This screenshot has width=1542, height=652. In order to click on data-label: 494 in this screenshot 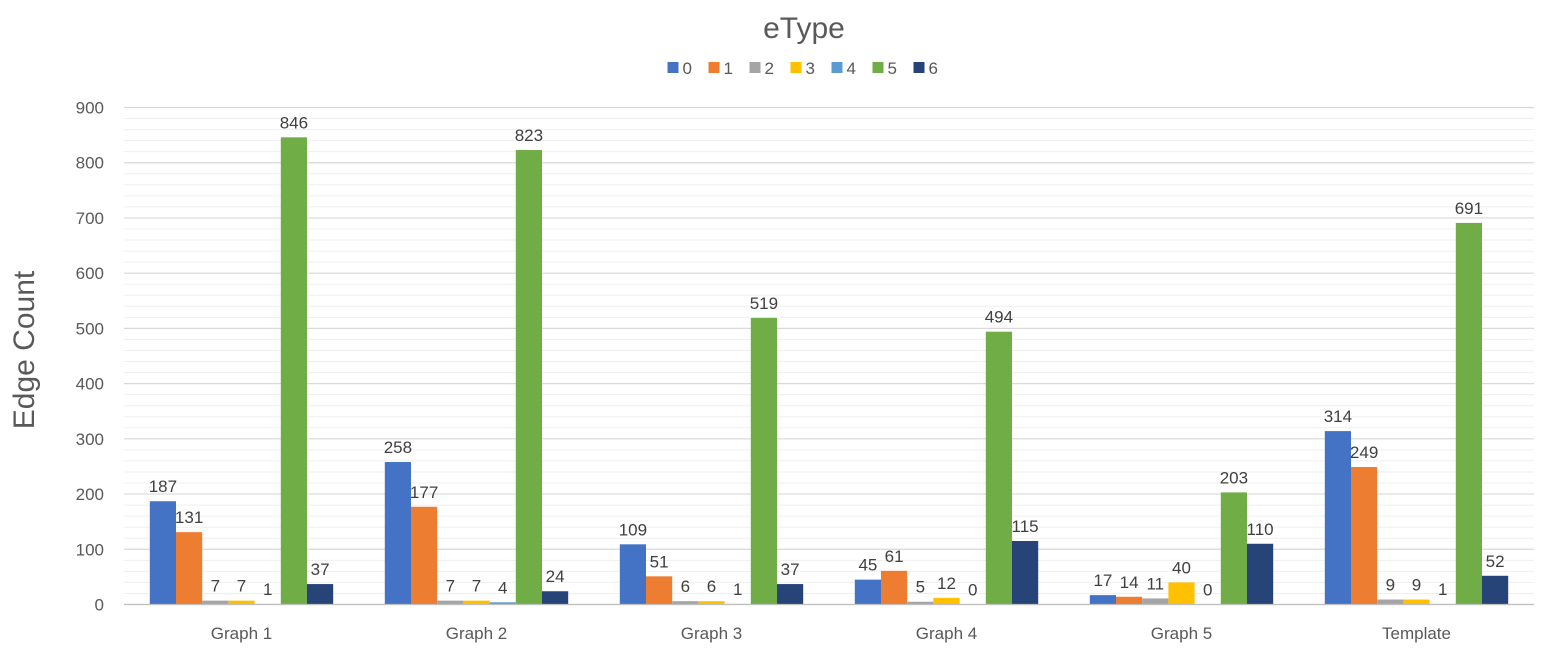, I will do `click(999, 317)`.